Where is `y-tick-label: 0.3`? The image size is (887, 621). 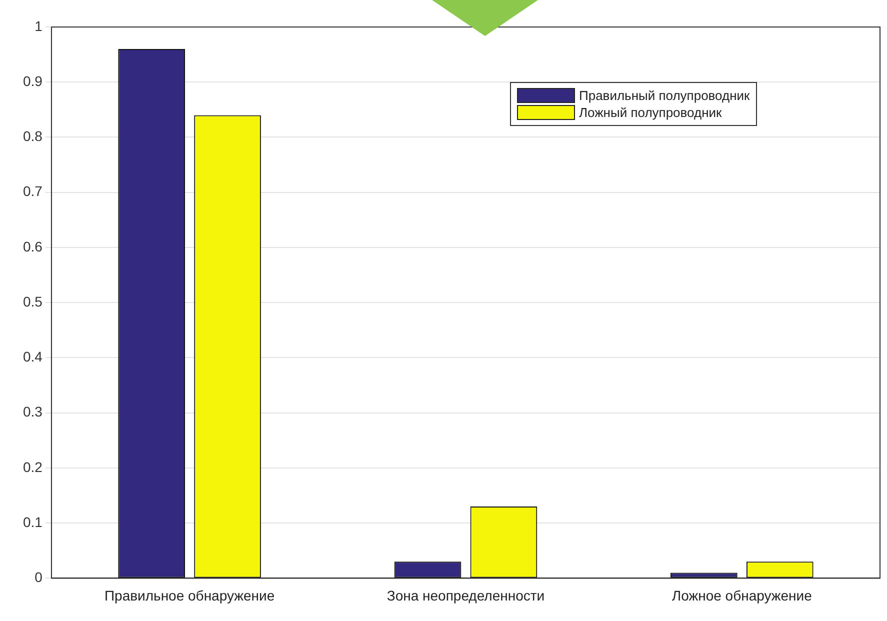
y-tick-label: 0.3 is located at coordinates (32, 412).